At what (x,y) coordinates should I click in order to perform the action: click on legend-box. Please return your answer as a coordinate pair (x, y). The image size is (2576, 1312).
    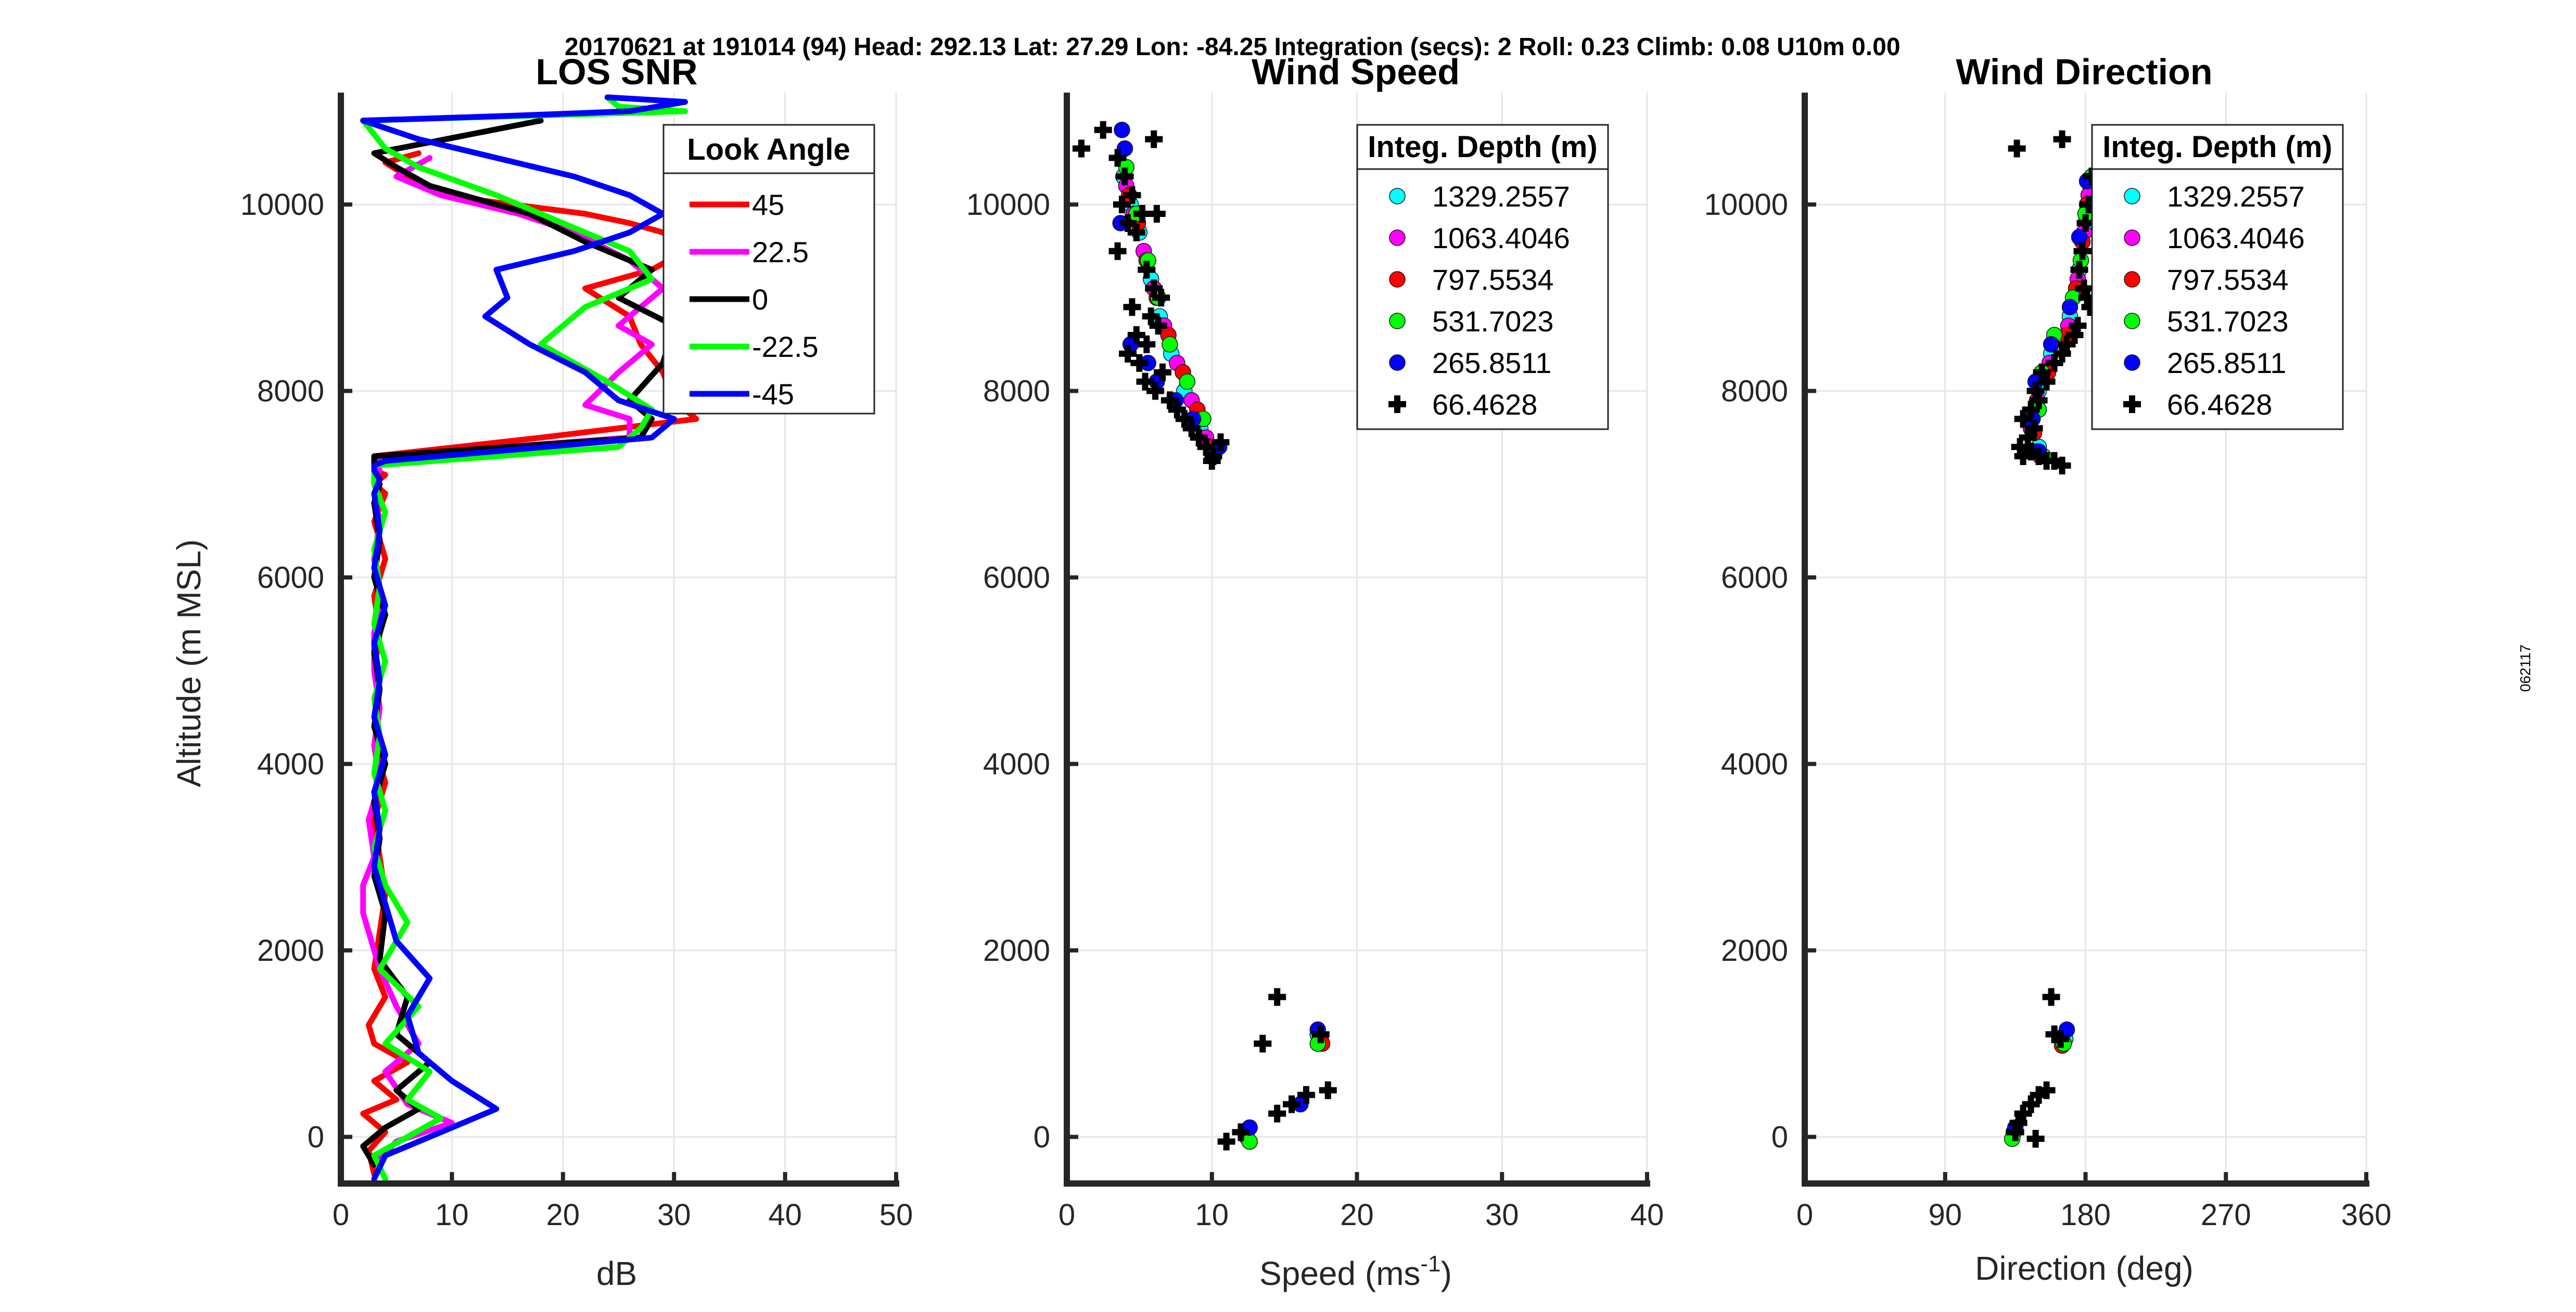
    Looking at the image, I should click on (768, 270).